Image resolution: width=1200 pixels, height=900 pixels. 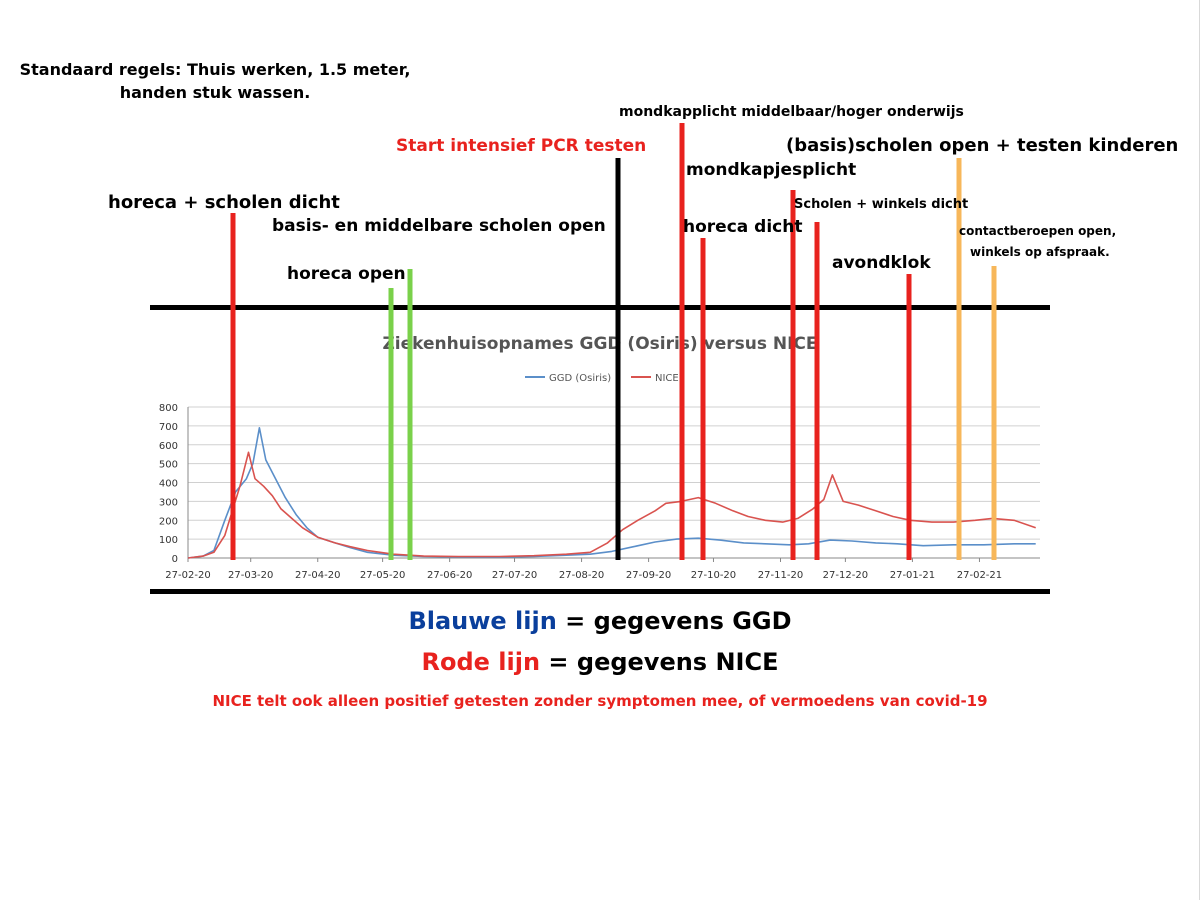 What do you see at coordinates (611, 505) in the screenshot?
I see `series-line-nice` at bounding box center [611, 505].